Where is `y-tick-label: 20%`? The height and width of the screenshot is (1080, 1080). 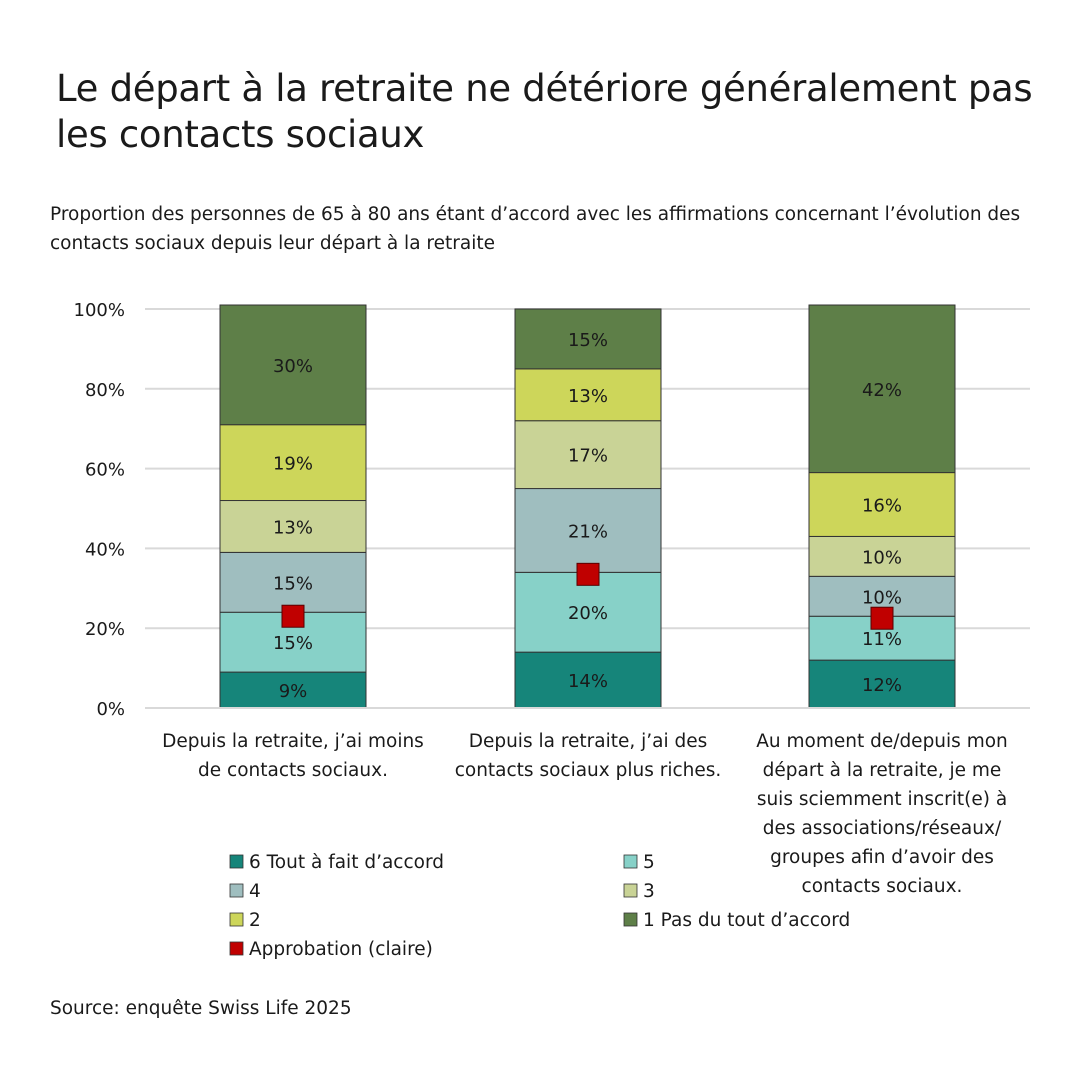
y-tick-label: 20% is located at coordinates (105, 629).